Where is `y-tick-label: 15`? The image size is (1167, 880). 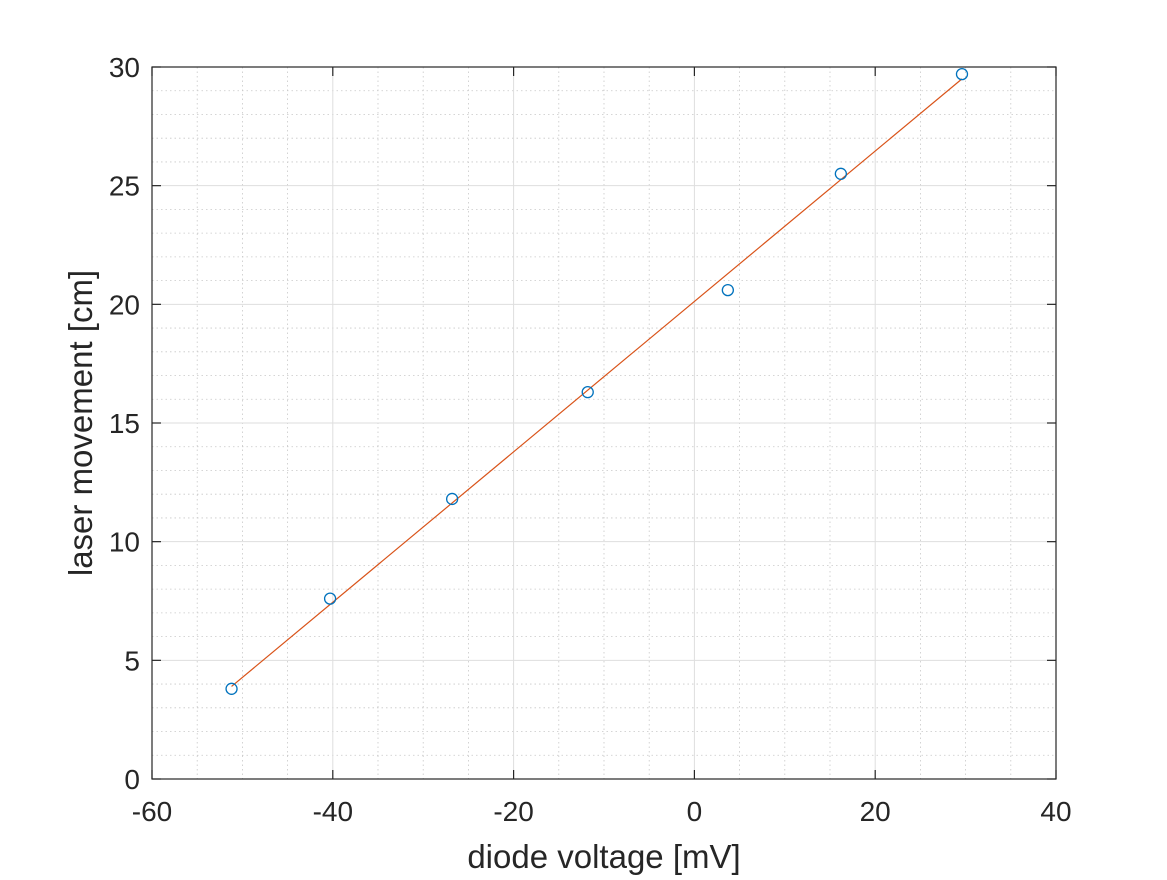 y-tick-label: 15 is located at coordinates (124, 423).